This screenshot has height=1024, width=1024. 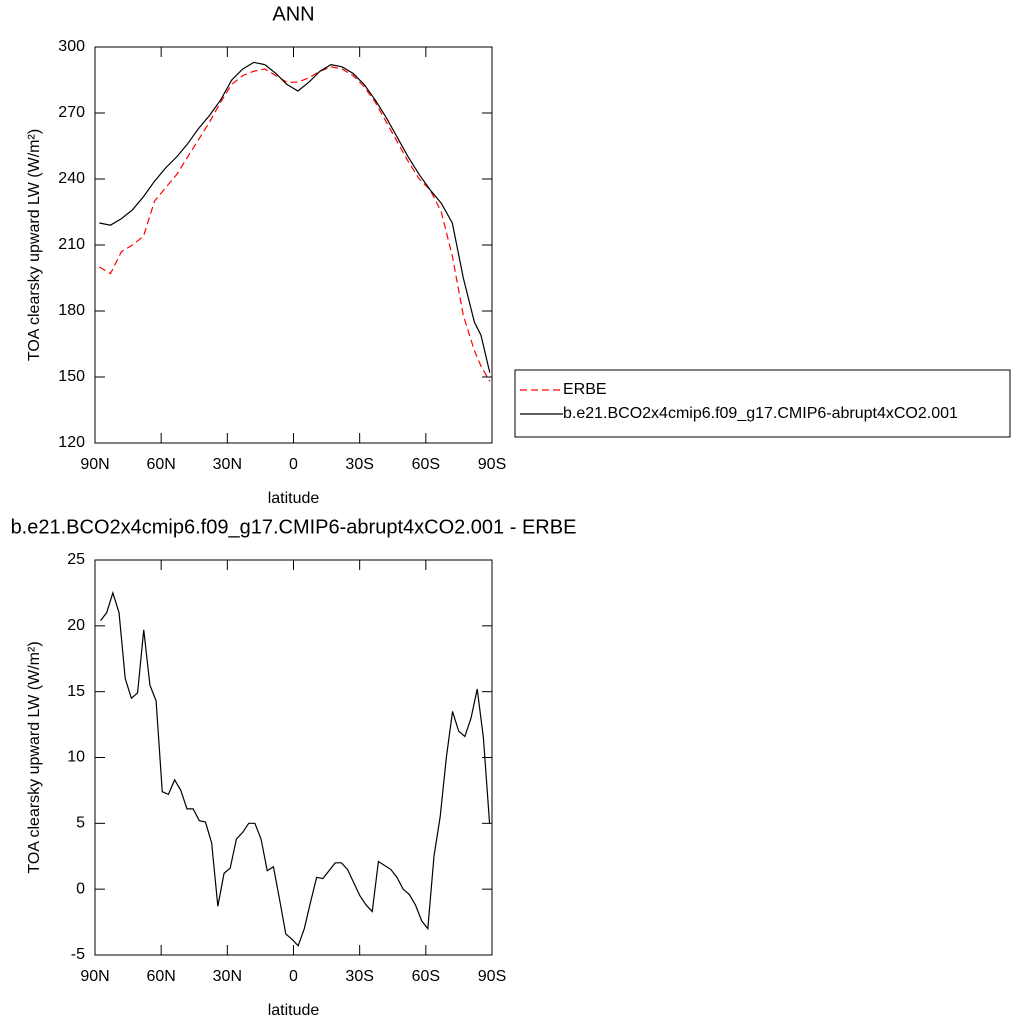 What do you see at coordinates (293, 14) in the screenshot?
I see `chart-title: ANN` at bounding box center [293, 14].